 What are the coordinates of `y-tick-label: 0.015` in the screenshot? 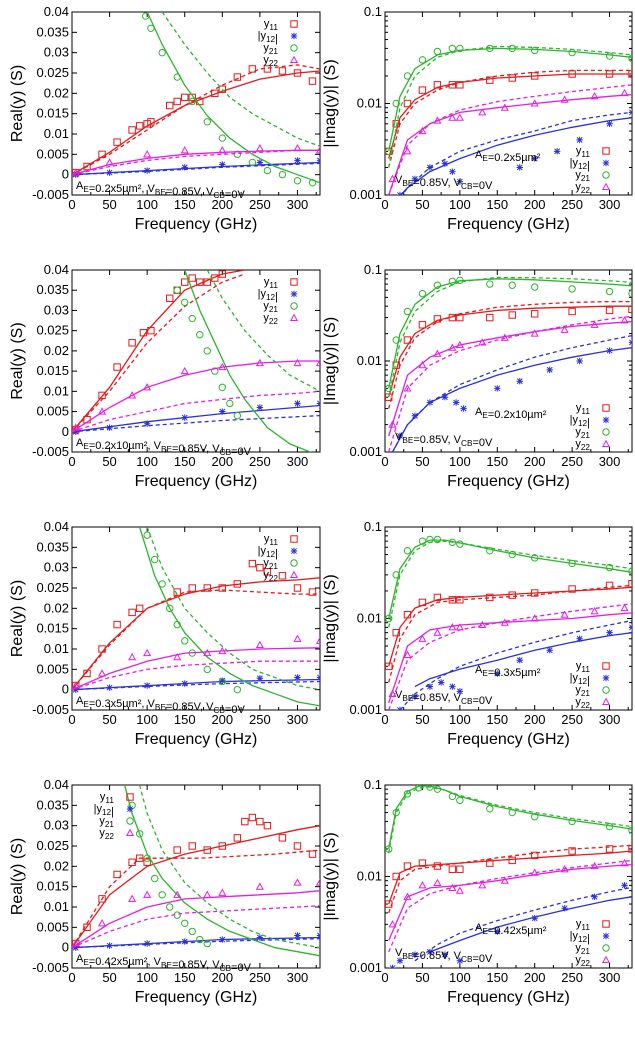 It's located at (52, 886).